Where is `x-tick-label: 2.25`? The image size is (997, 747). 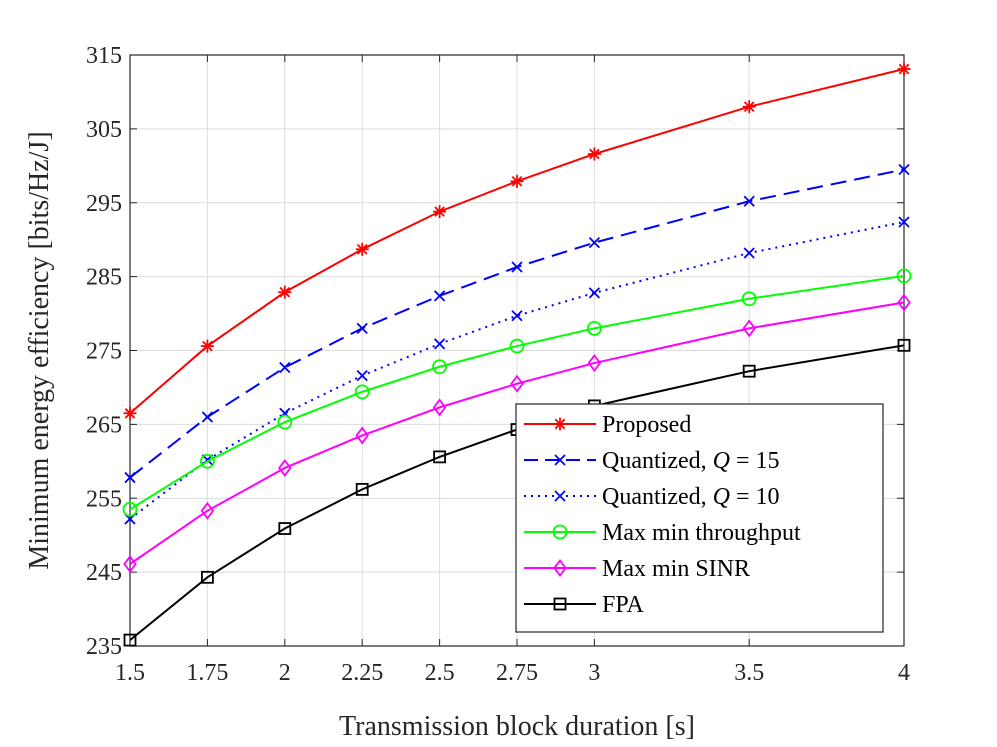
x-tick-label: 2.25 is located at coordinates (362, 673).